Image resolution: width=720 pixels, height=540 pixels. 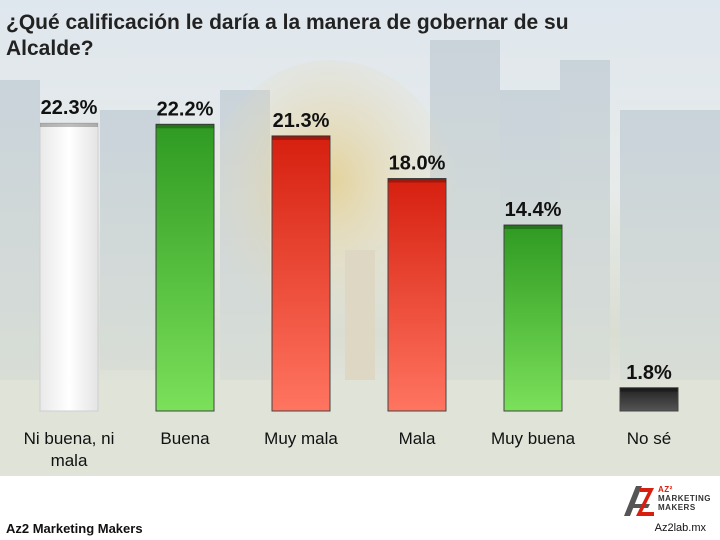 I want to click on footer-company-name: Az2 Marketing Makers, so click(x=74, y=528).